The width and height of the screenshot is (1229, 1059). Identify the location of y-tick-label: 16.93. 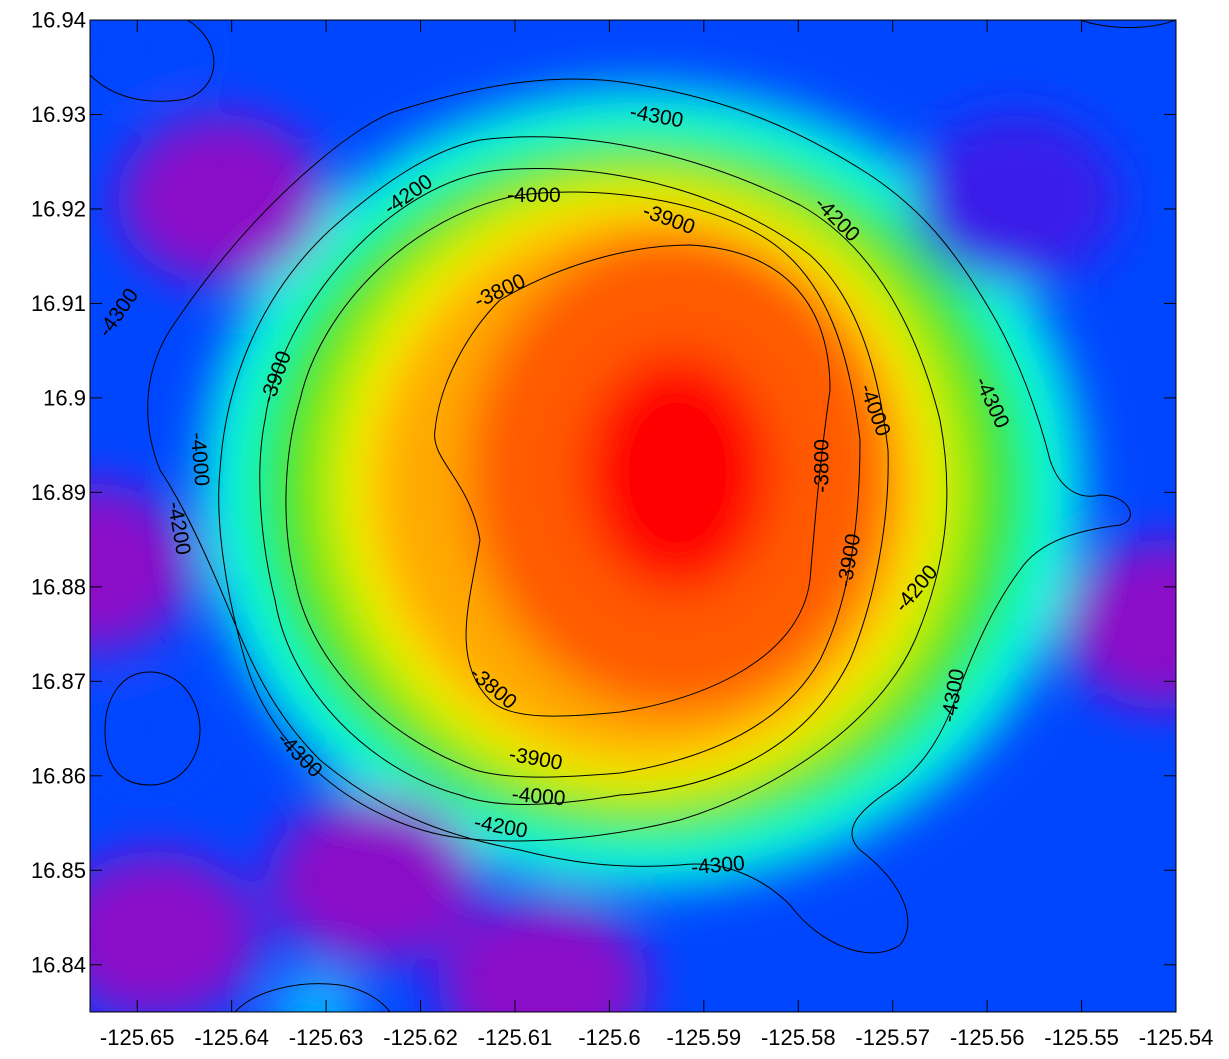
(58, 114).